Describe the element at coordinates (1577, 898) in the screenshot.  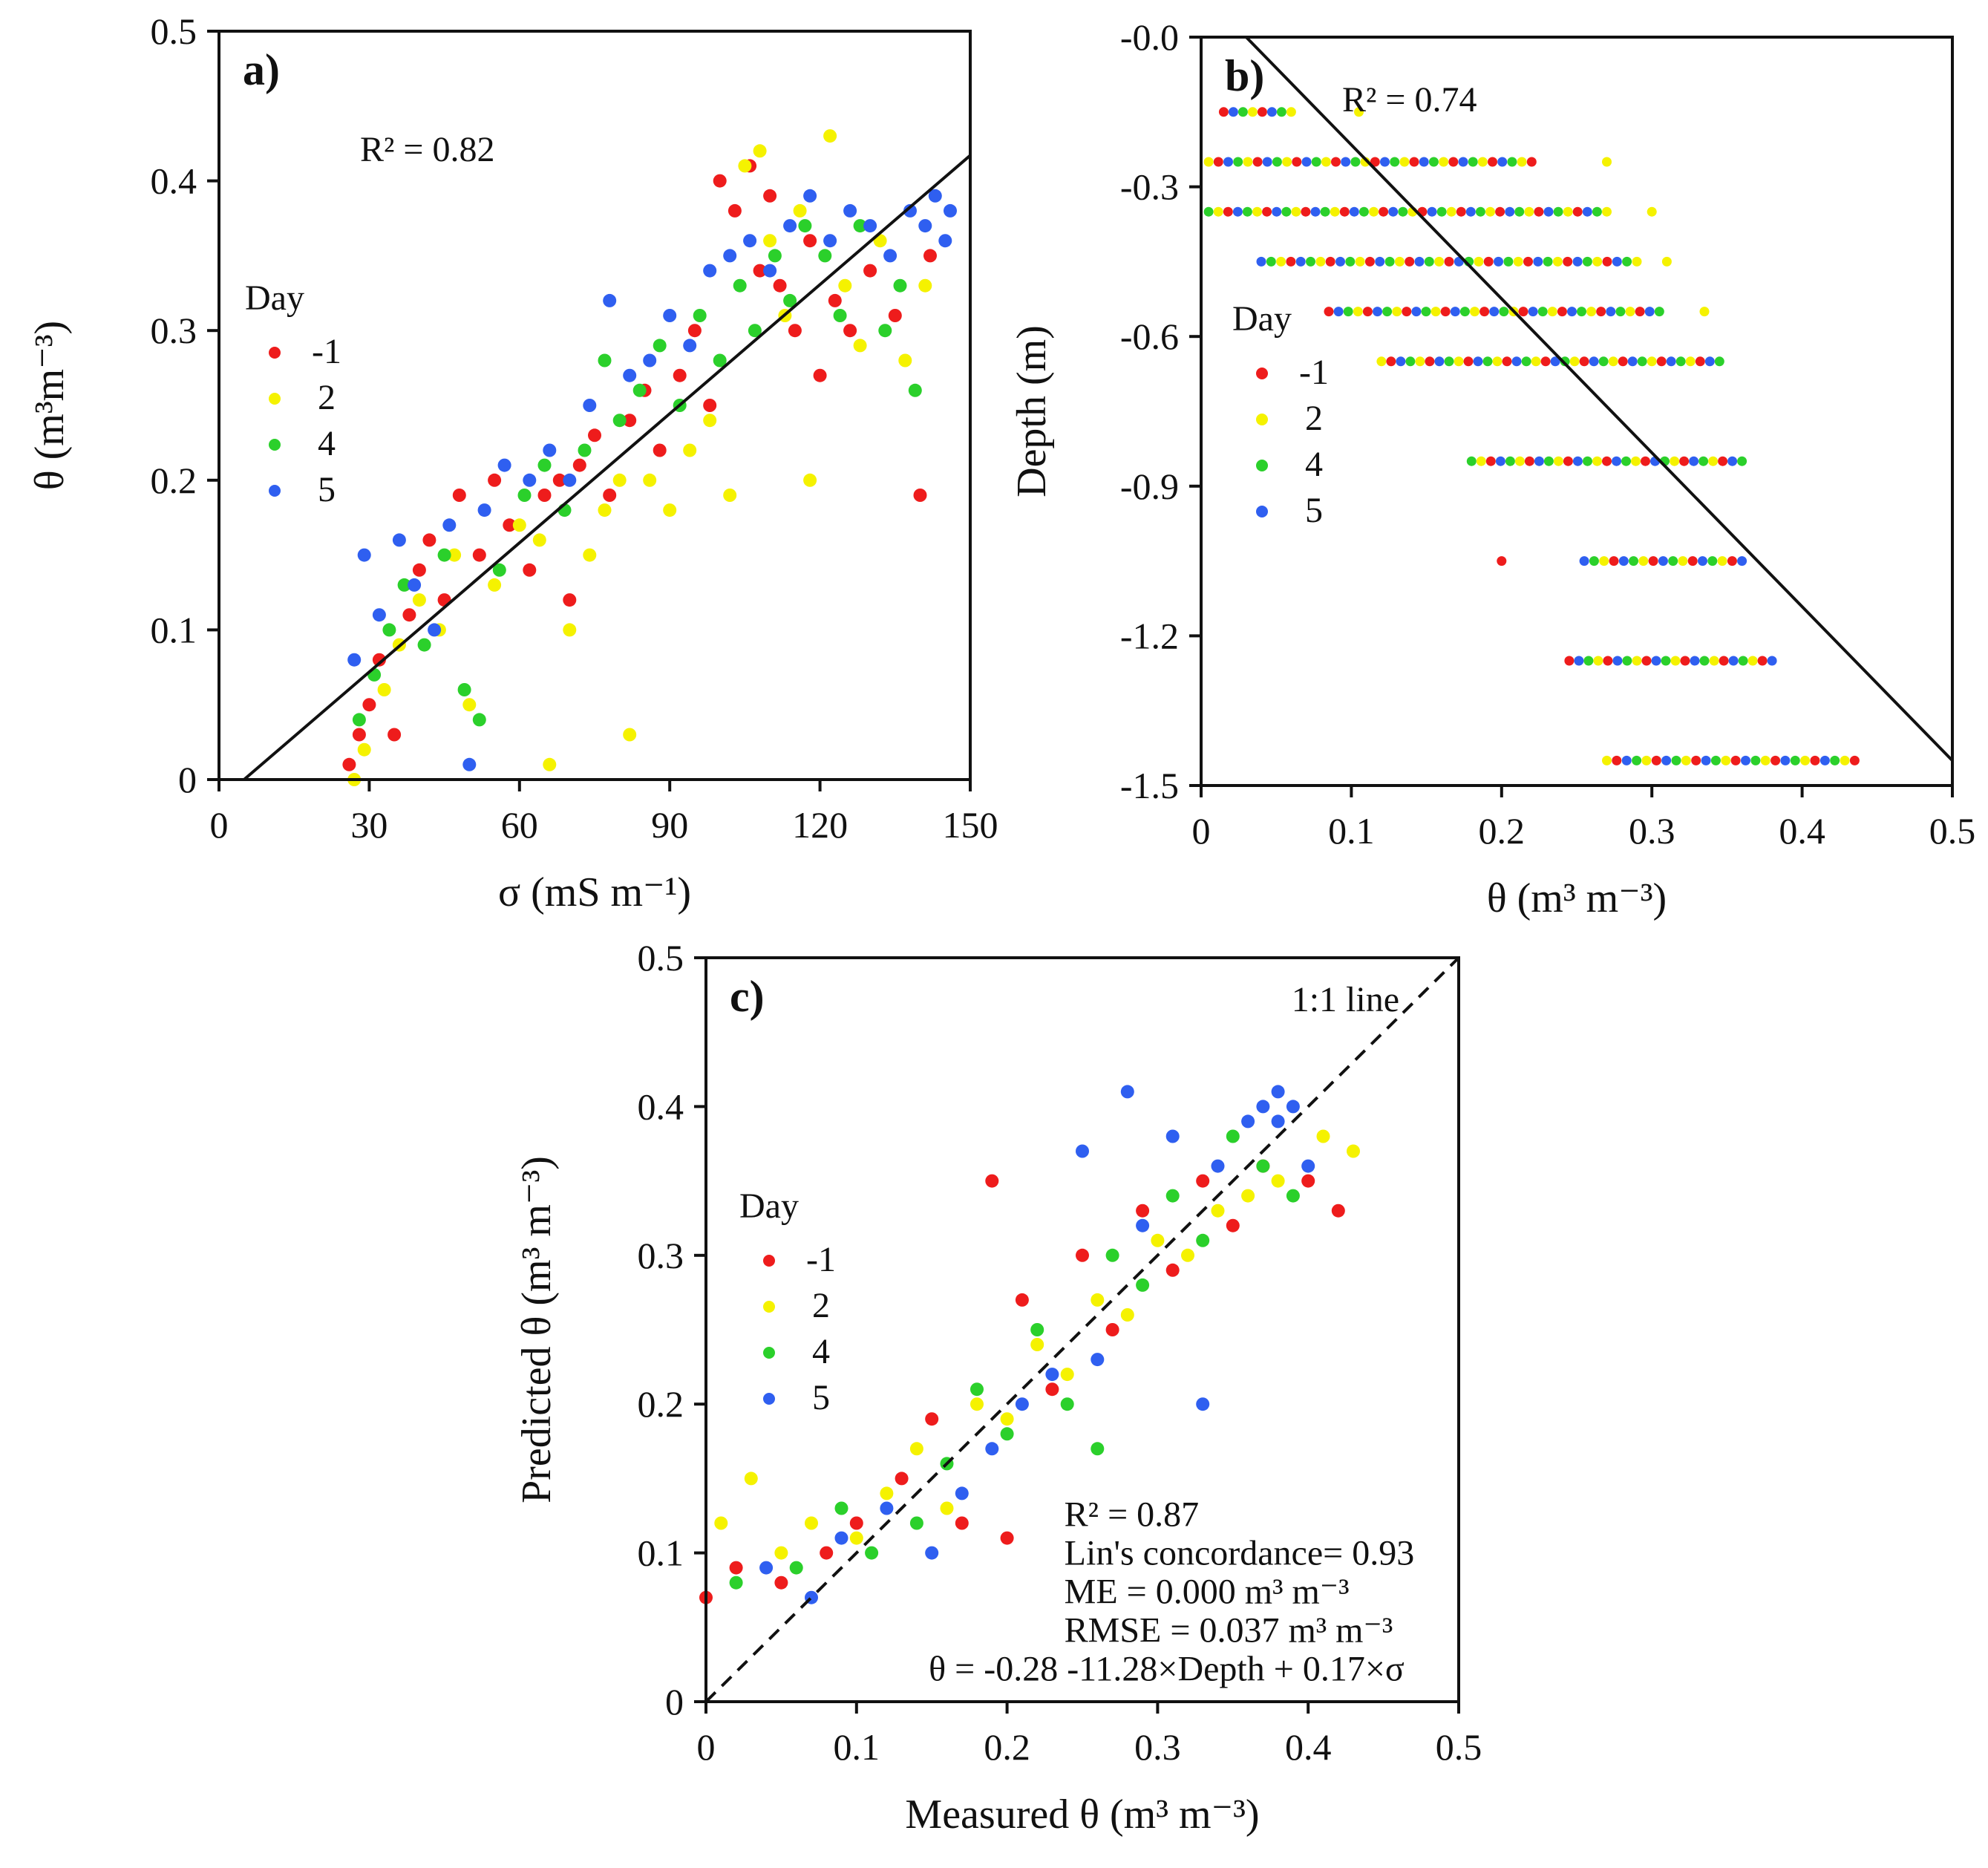
I see `x-axis-title-b: θ (m³ m⁻³)` at that location.